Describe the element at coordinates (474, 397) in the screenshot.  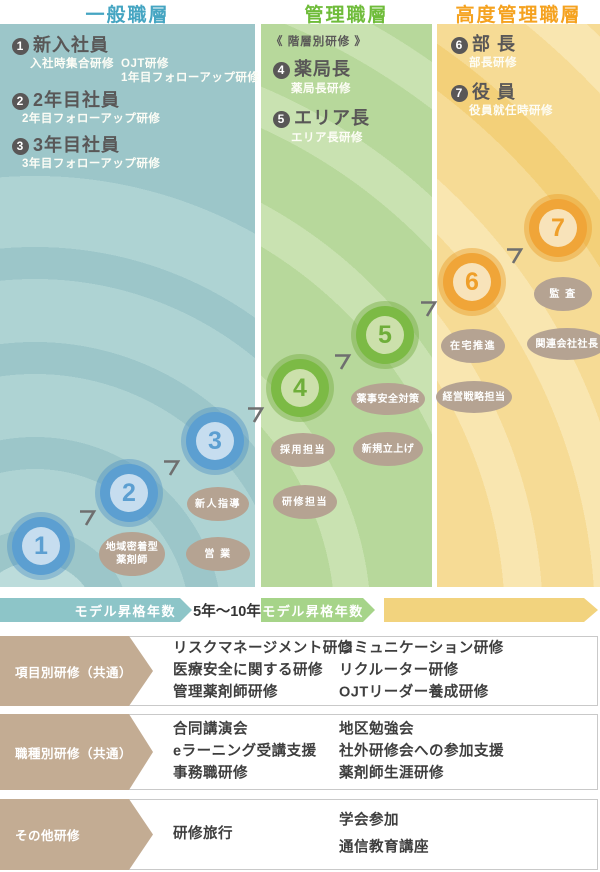
I see `role-oval-strategy: 経営戦略担当` at that location.